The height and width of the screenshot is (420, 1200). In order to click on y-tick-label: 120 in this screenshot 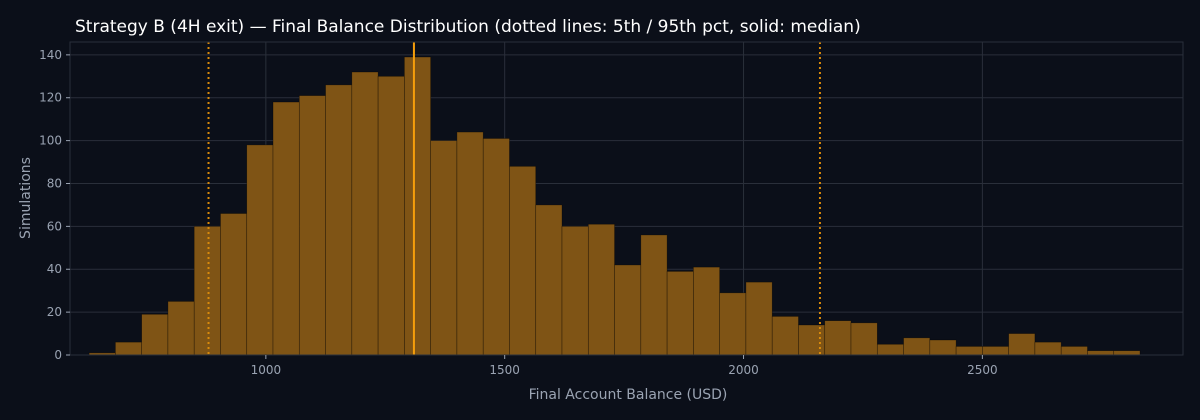, I will do `click(50, 98)`.